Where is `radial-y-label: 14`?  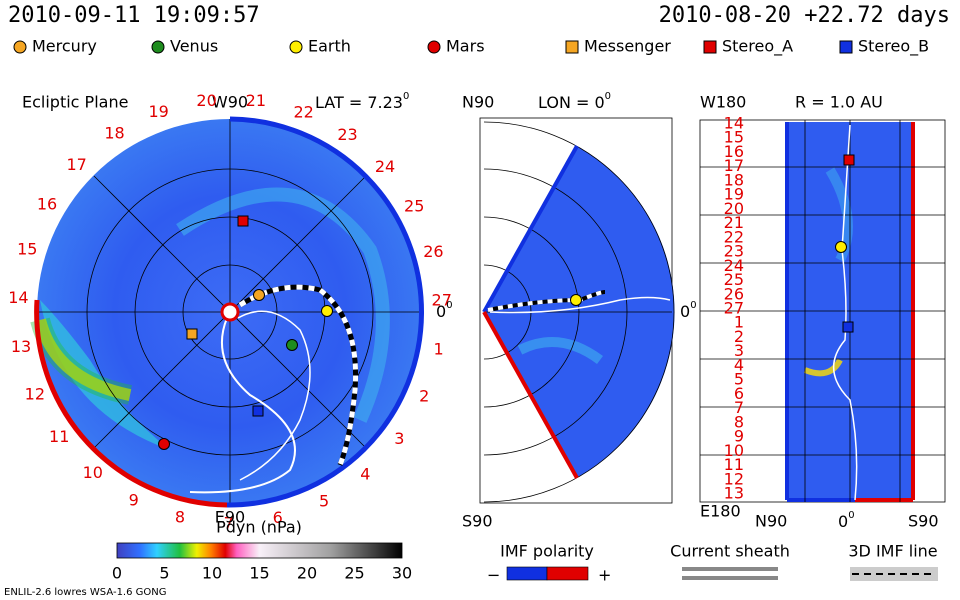 radial-y-label: 14 is located at coordinates (734, 123).